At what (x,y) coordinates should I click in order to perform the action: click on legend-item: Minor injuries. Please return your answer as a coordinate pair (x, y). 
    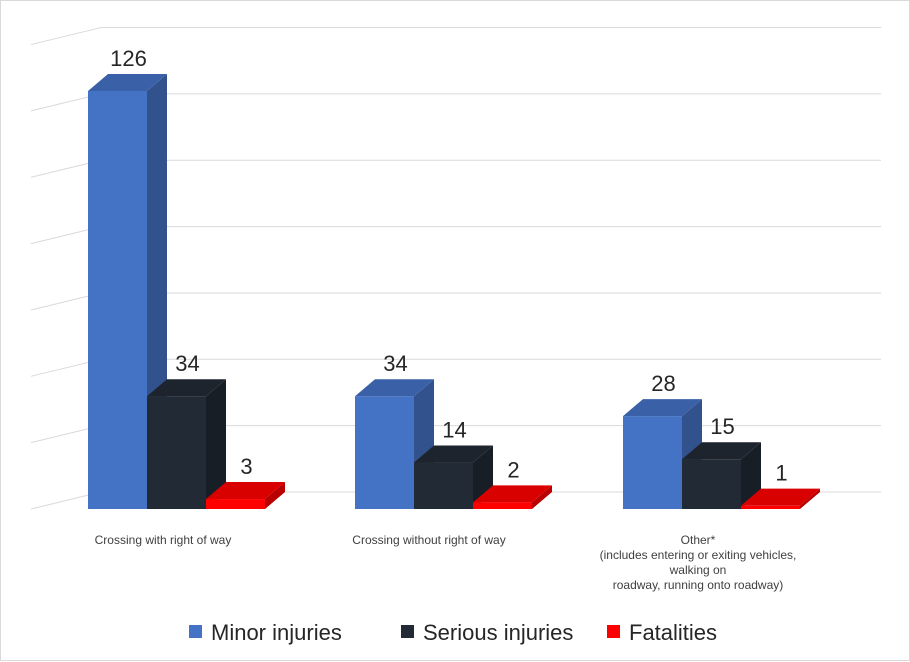
    Looking at the image, I should click on (265, 632).